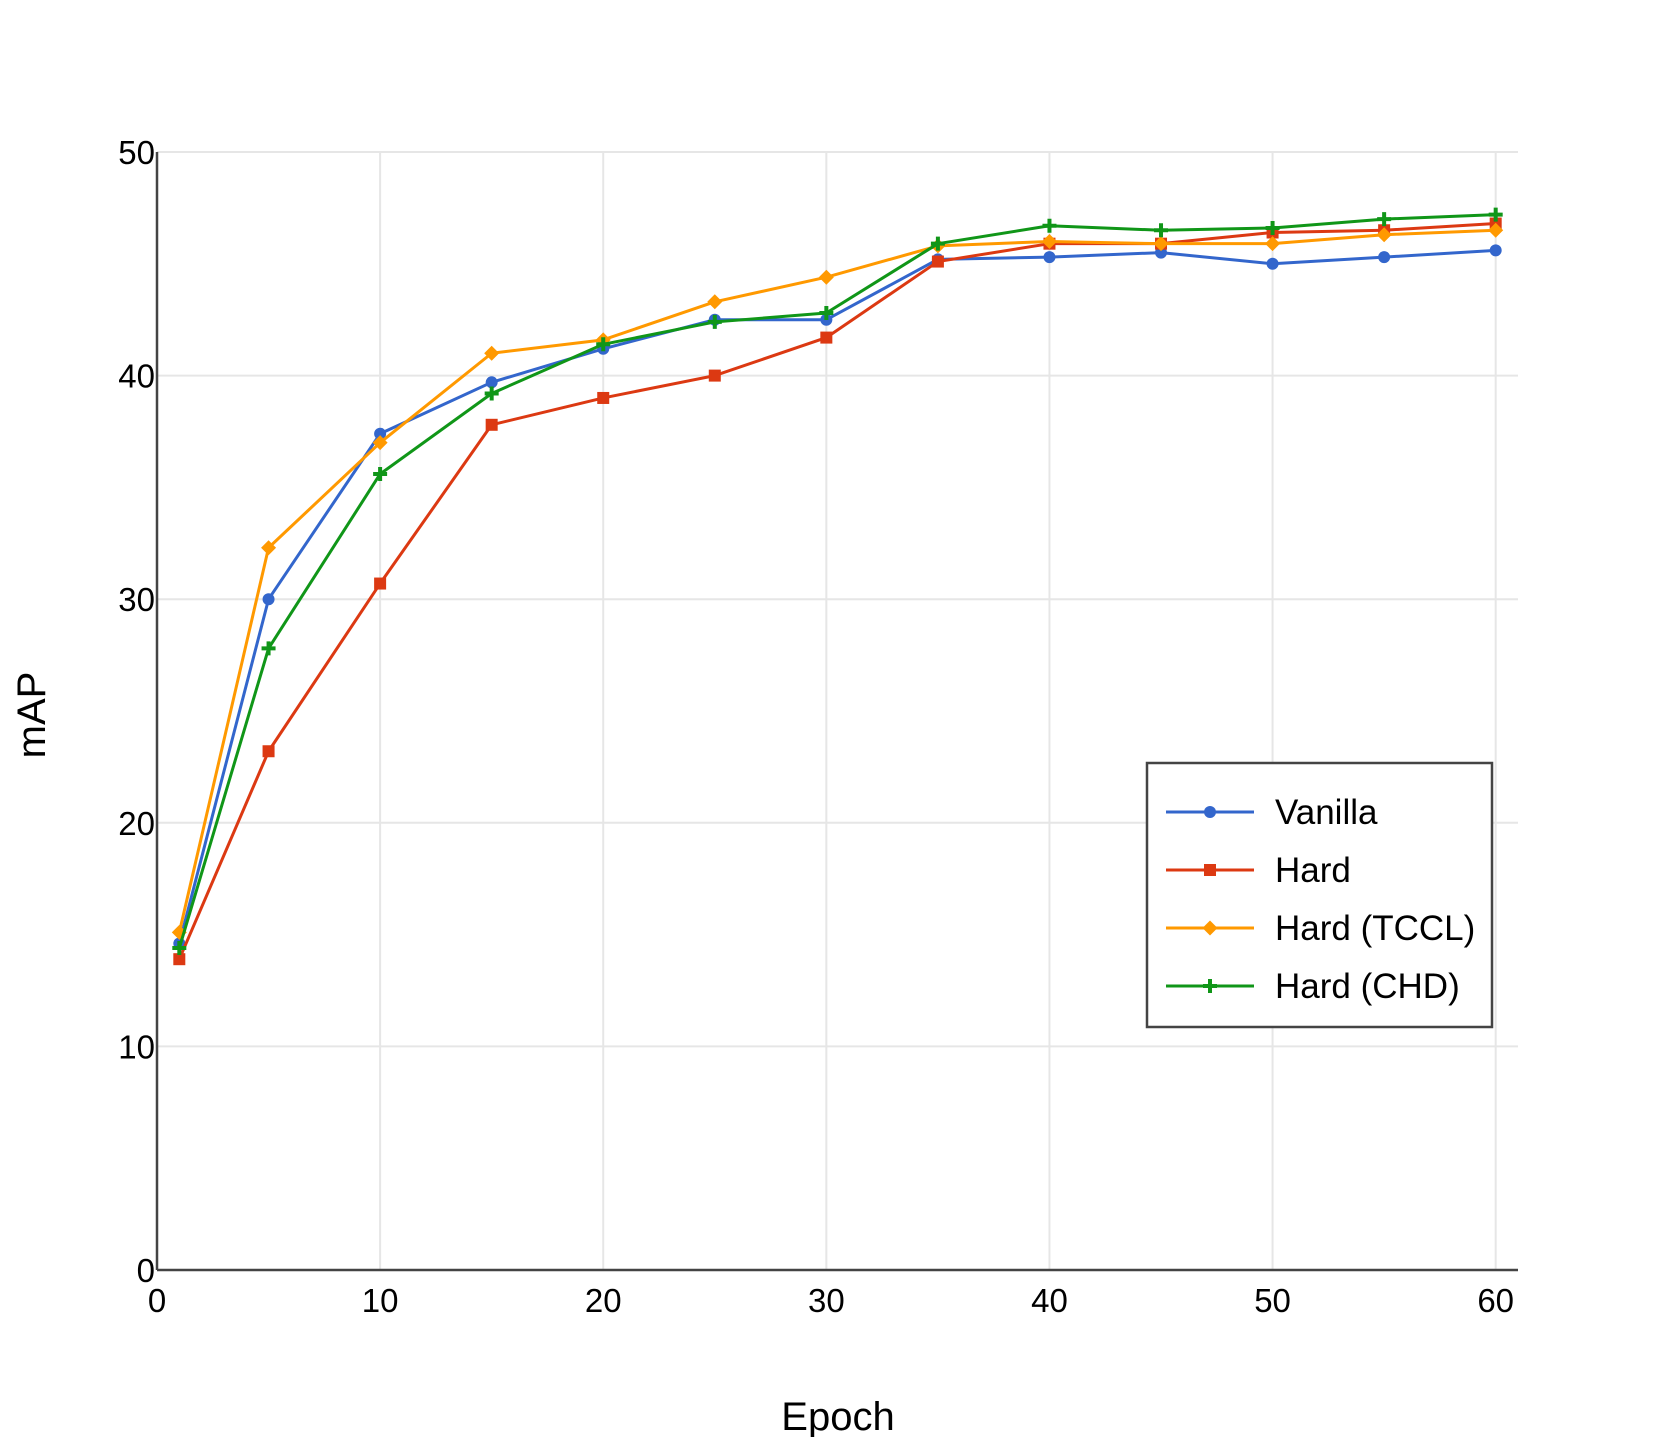 The width and height of the screenshot is (1659, 1437). Describe the element at coordinates (603, 1300) in the screenshot. I see `x-tick-label: 20` at that location.